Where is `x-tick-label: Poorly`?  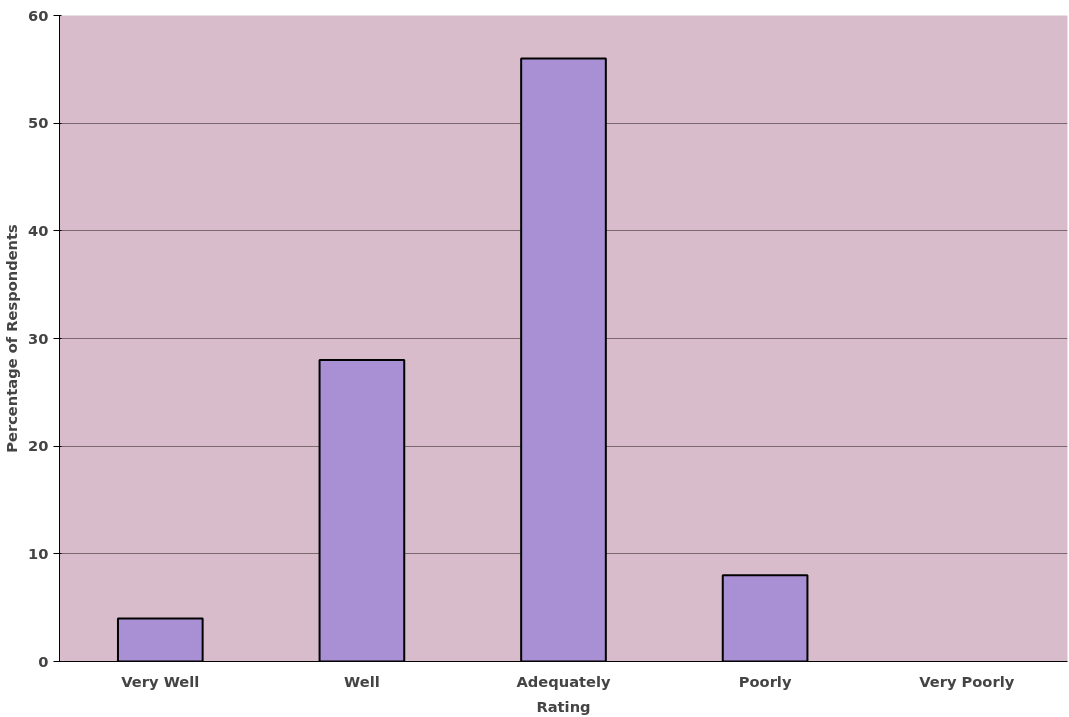
x-tick-label: Poorly is located at coordinates (765, 681).